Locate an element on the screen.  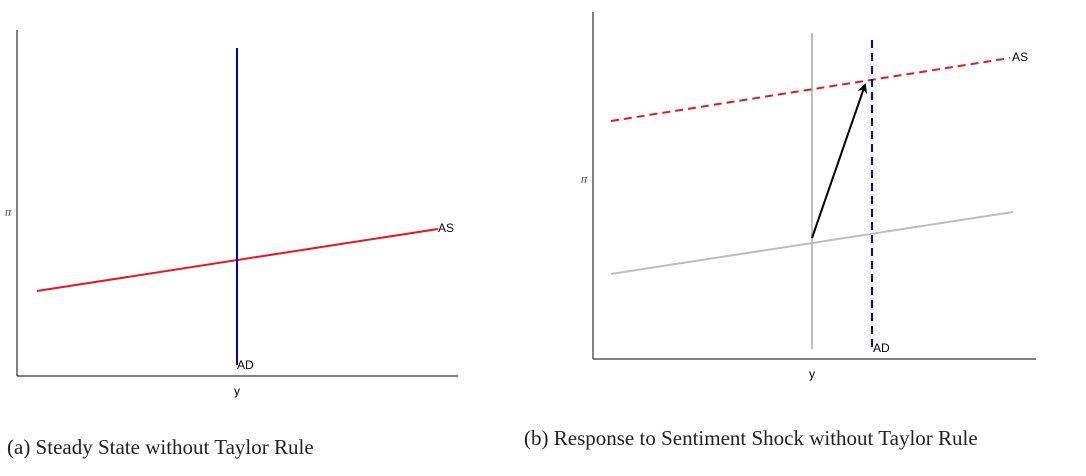
as-curve is located at coordinates (810, 89).